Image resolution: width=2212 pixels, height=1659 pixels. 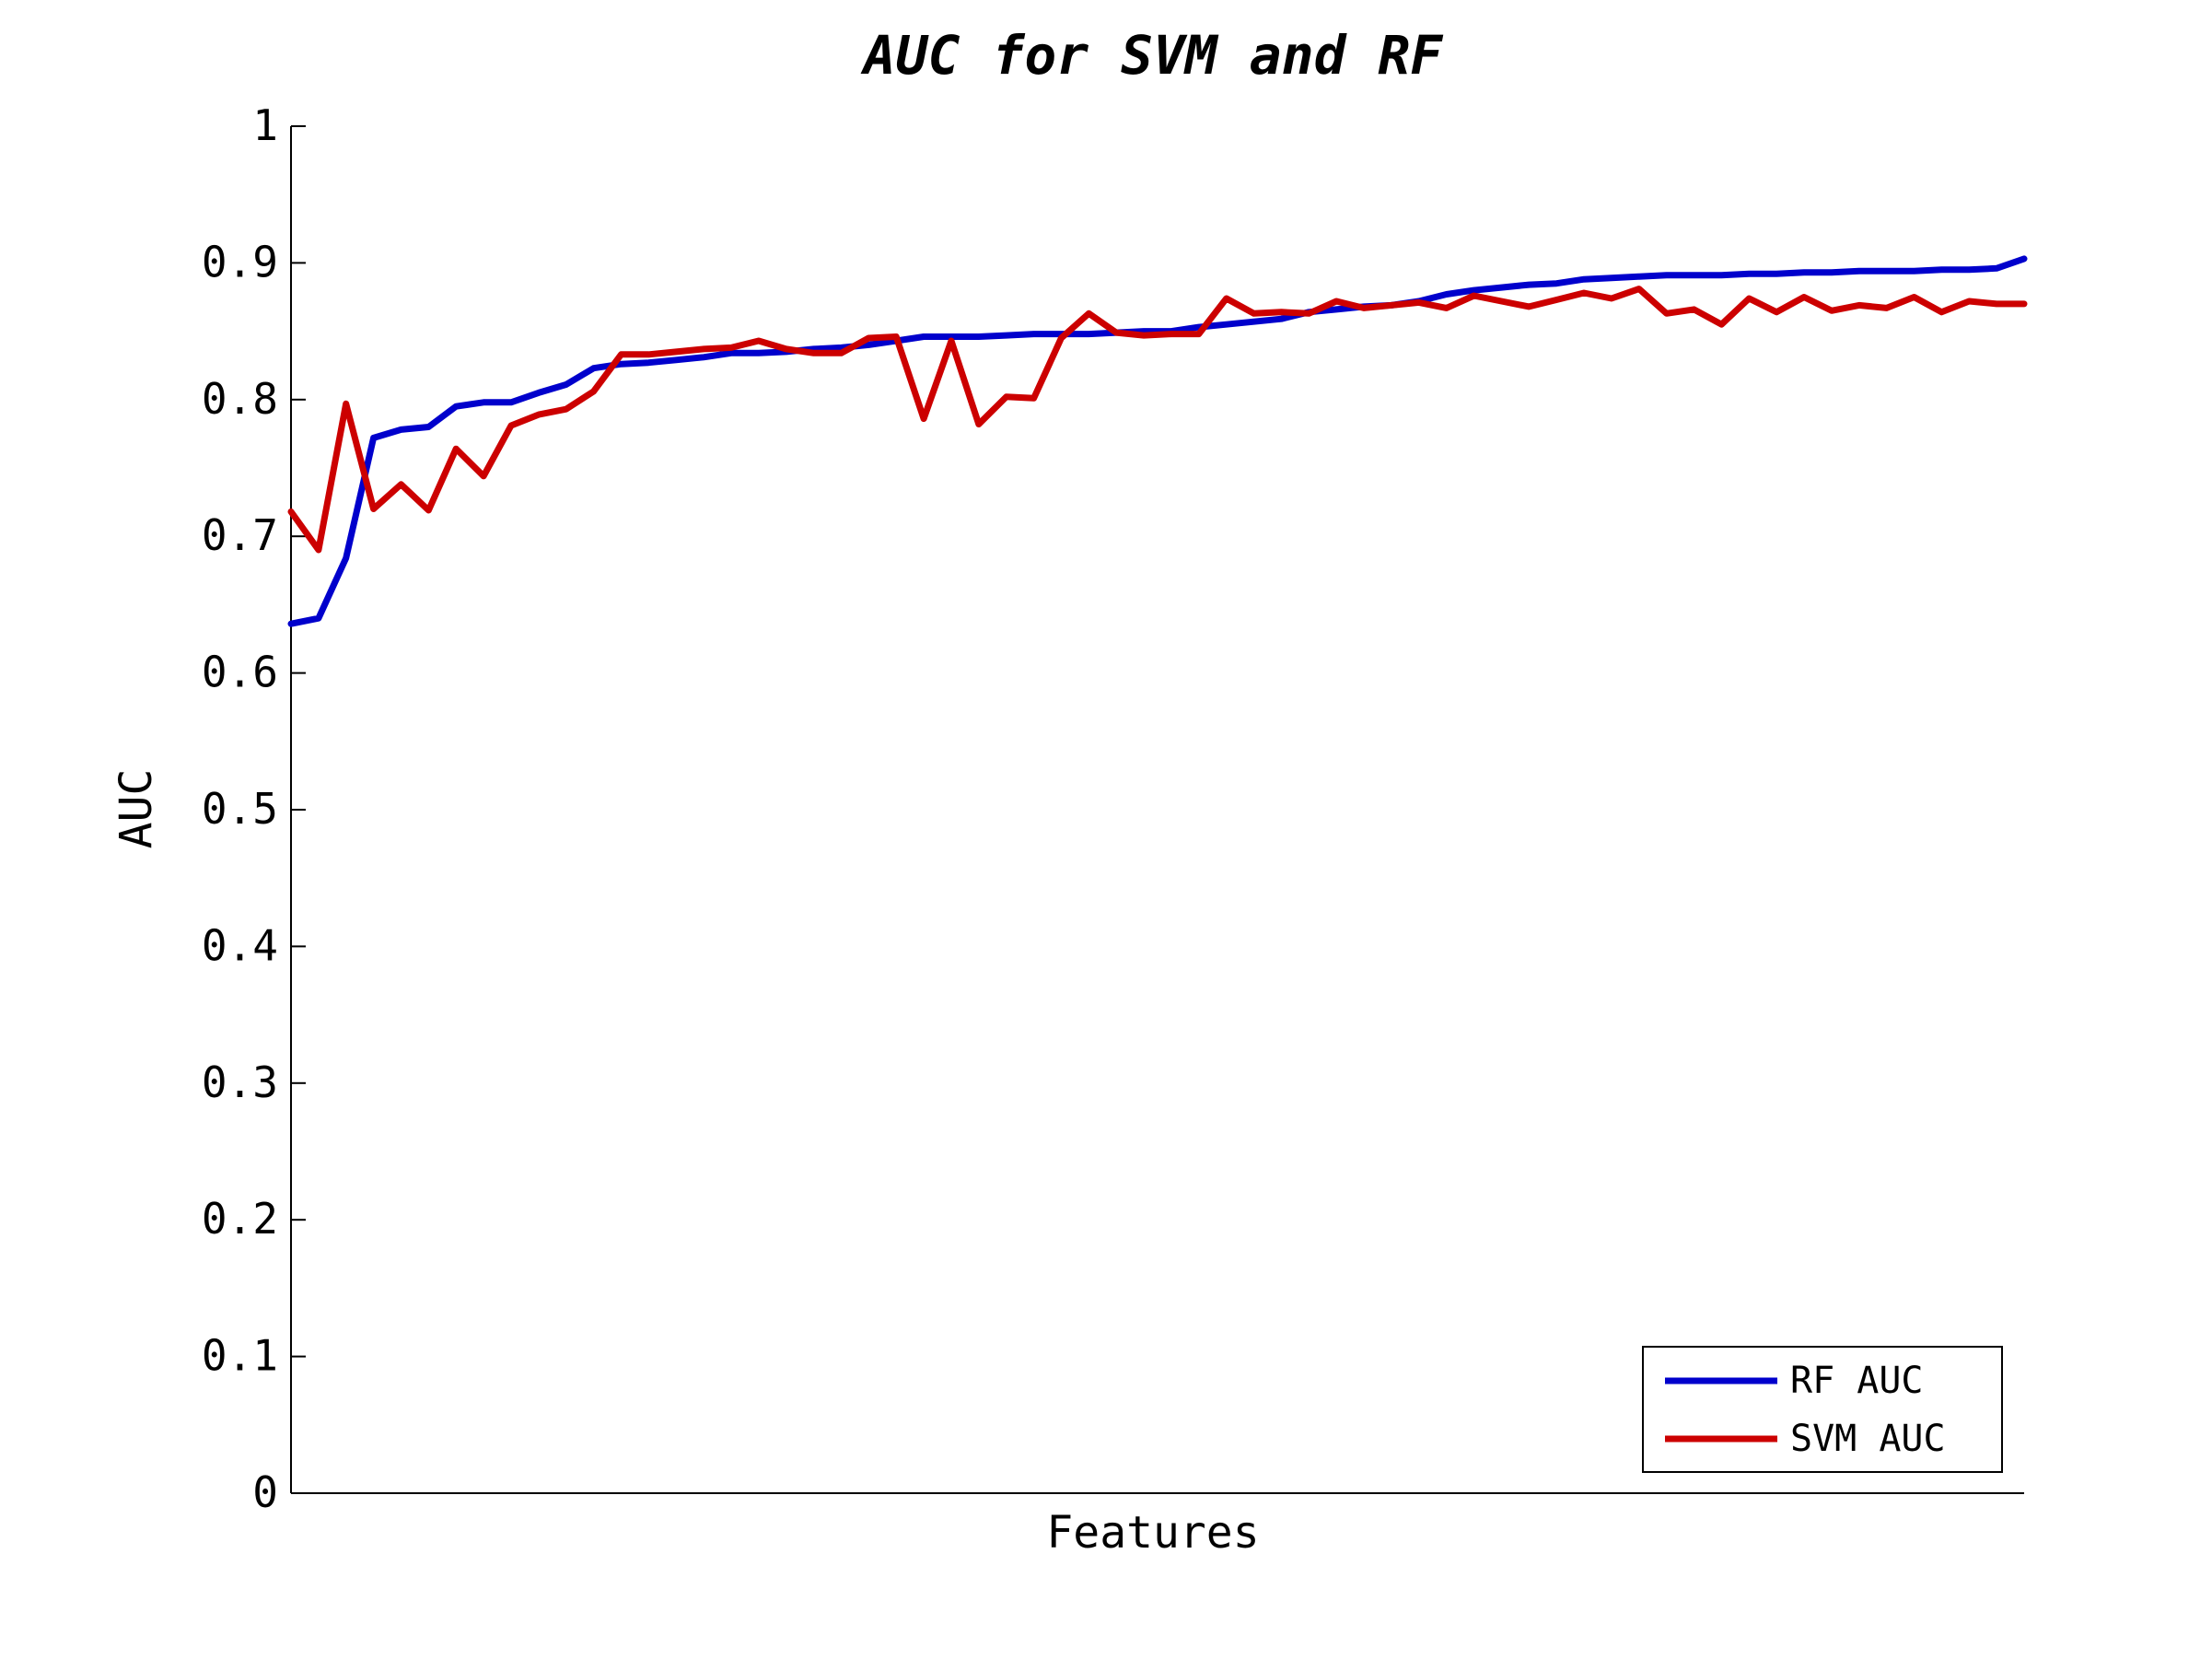 I want to click on y-tick-label: 0.7, so click(x=240, y=535).